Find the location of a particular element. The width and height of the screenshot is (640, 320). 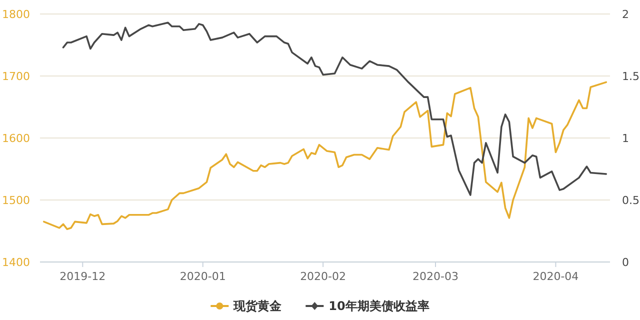

x-tick-label: 2019-12 is located at coordinates (83, 276).